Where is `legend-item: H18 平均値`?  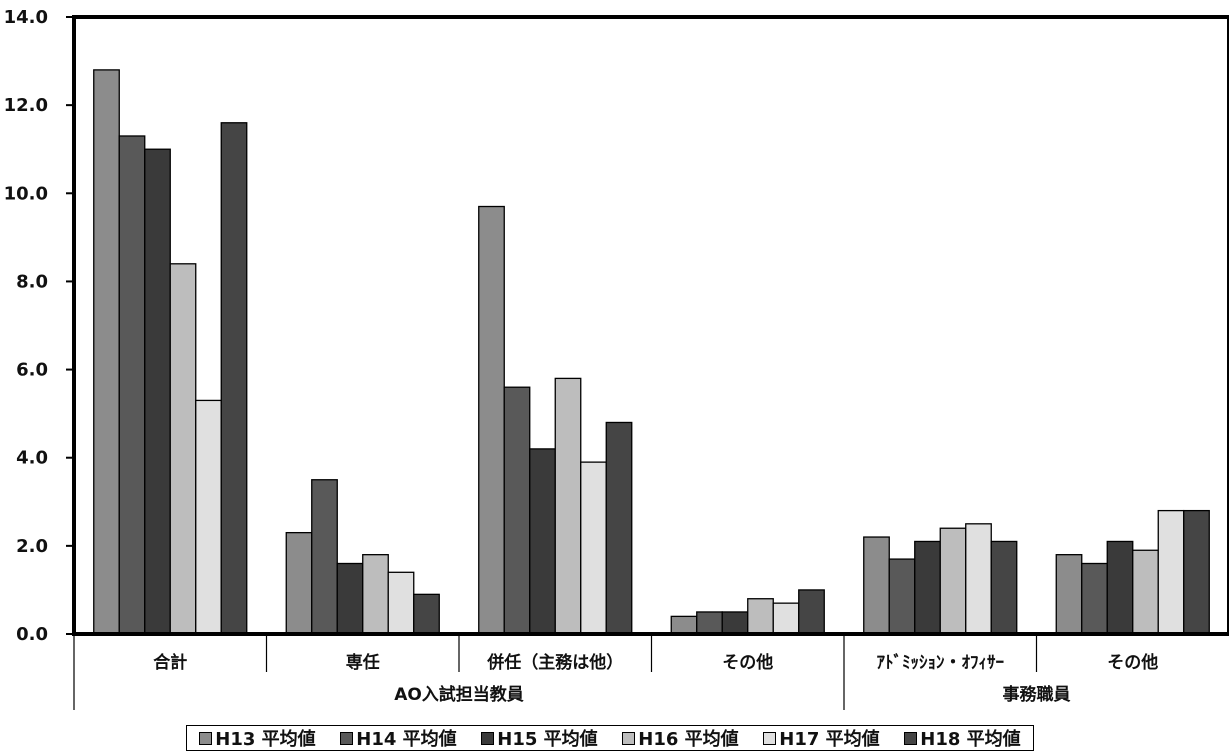 legend-item: H18 平均値 is located at coordinates (962, 738).